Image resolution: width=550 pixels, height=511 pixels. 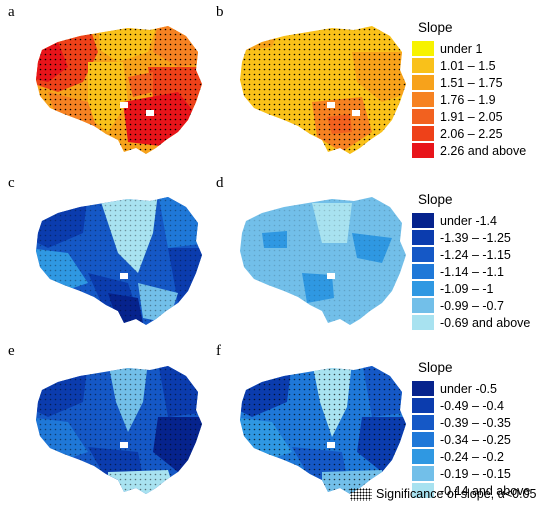 I want to click on panel-letter-b: b, so click(x=220, y=12).